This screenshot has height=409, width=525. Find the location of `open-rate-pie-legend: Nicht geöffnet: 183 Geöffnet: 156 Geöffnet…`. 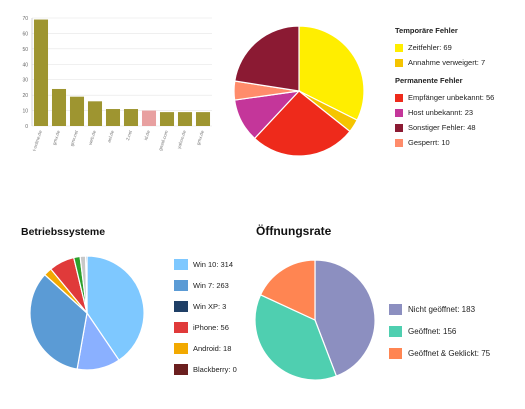

open-rate-pie-legend: Nicht geöffnet: 183 Geöffnet: 156 Geöffnet… is located at coordinates (439, 331).